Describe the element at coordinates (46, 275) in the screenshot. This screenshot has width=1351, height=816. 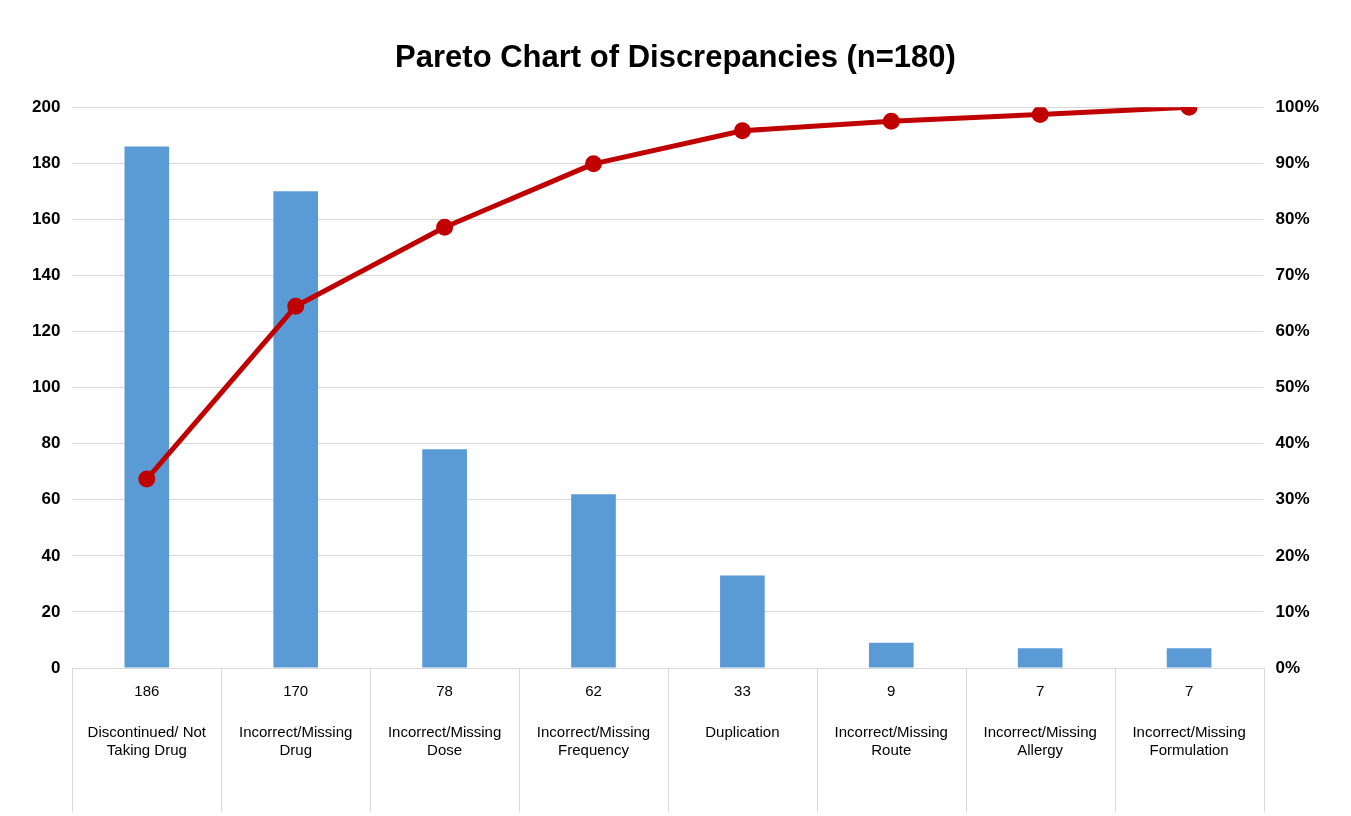
I see `y-tick-label: 140` at that location.